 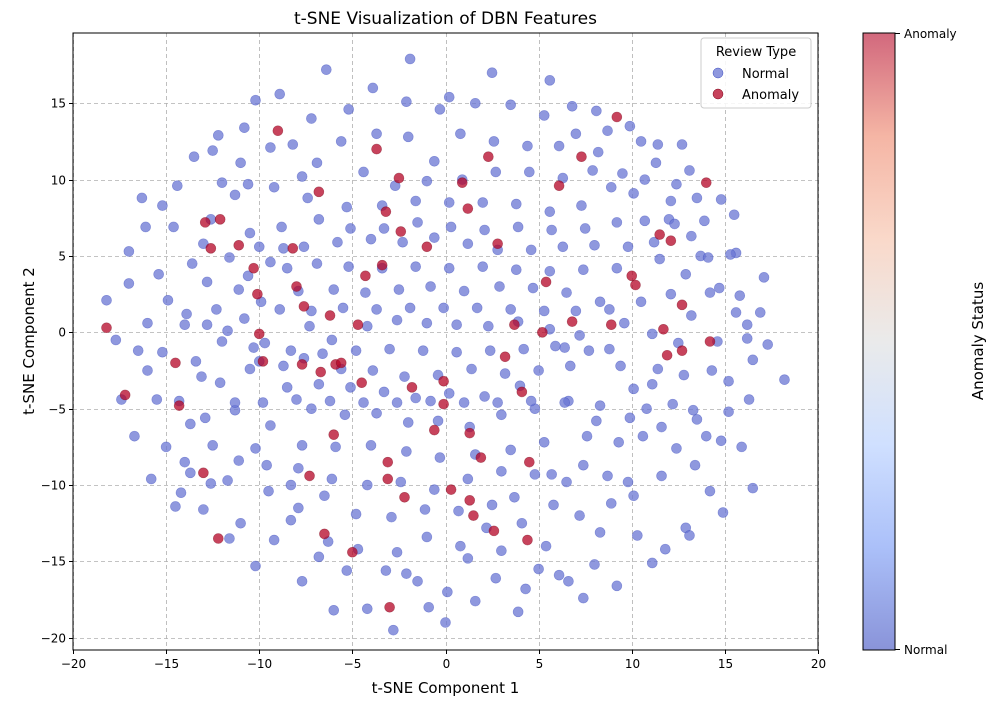 I want to click on y-tick-label: −15, so click(x=53, y=562).